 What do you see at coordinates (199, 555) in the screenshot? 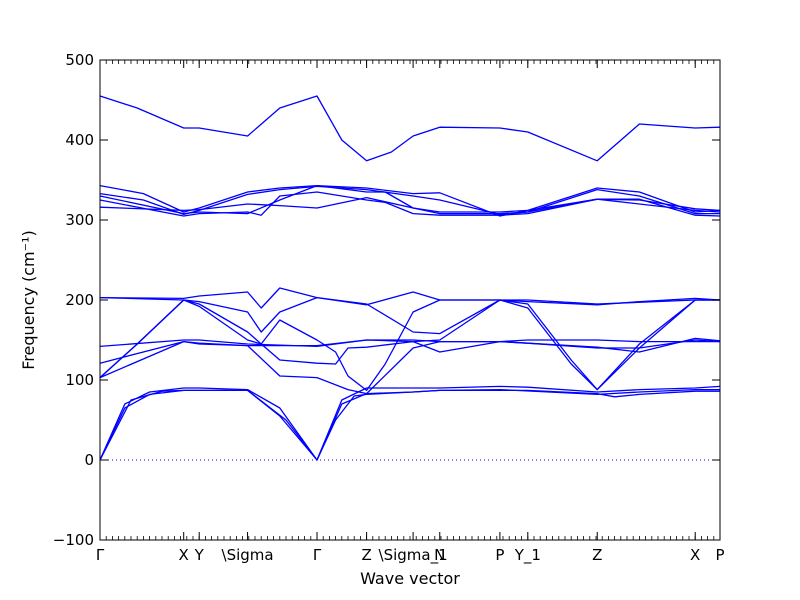
I see `x-tick-label: Y` at bounding box center [199, 555].